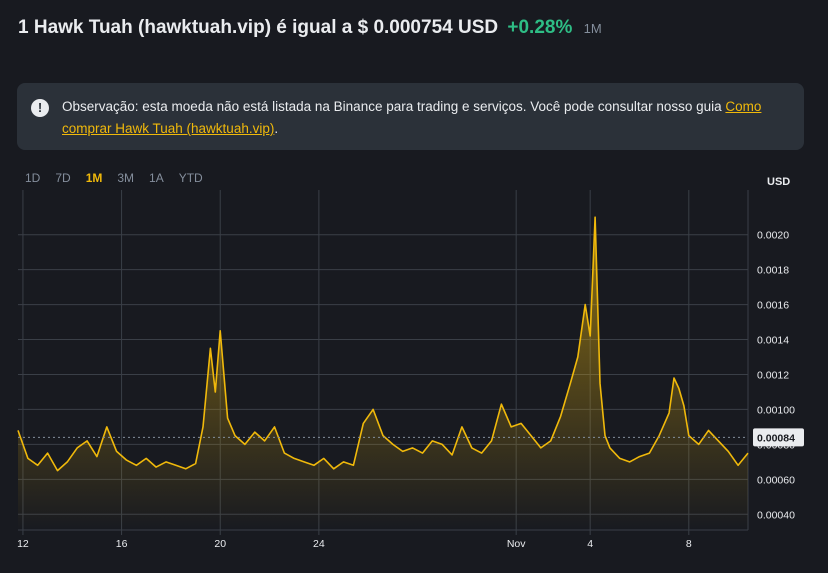 Image resolution: width=828 pixels, height=573 pixels. What do you see at coordinates (126, 178) in the screenshot?
I see `tab-3m: 3M` at bounding box center [126, 178].